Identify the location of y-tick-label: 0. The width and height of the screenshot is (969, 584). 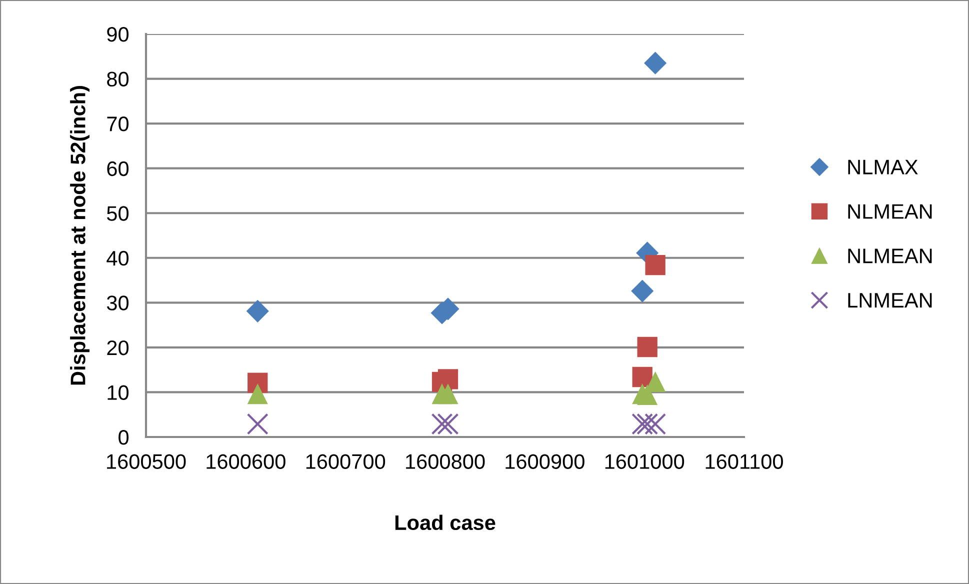
(123, 437).